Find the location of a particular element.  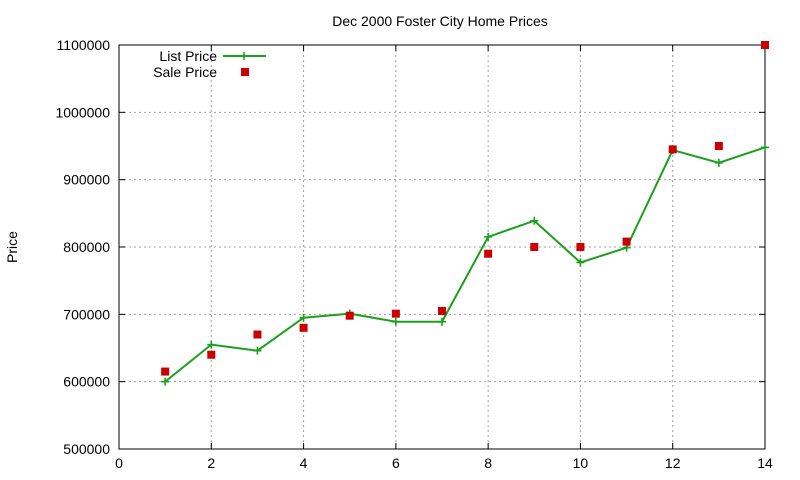

y-axis-label: Price is located at coordinates (12, 247).